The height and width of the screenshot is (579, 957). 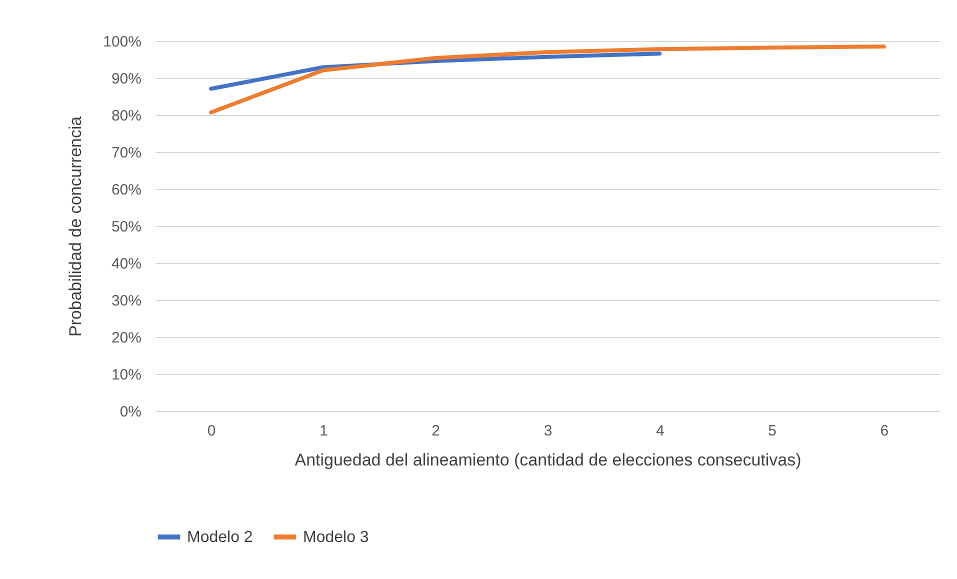 I want to click on legend-label: Modelo 3, so click(x=336, y=537).